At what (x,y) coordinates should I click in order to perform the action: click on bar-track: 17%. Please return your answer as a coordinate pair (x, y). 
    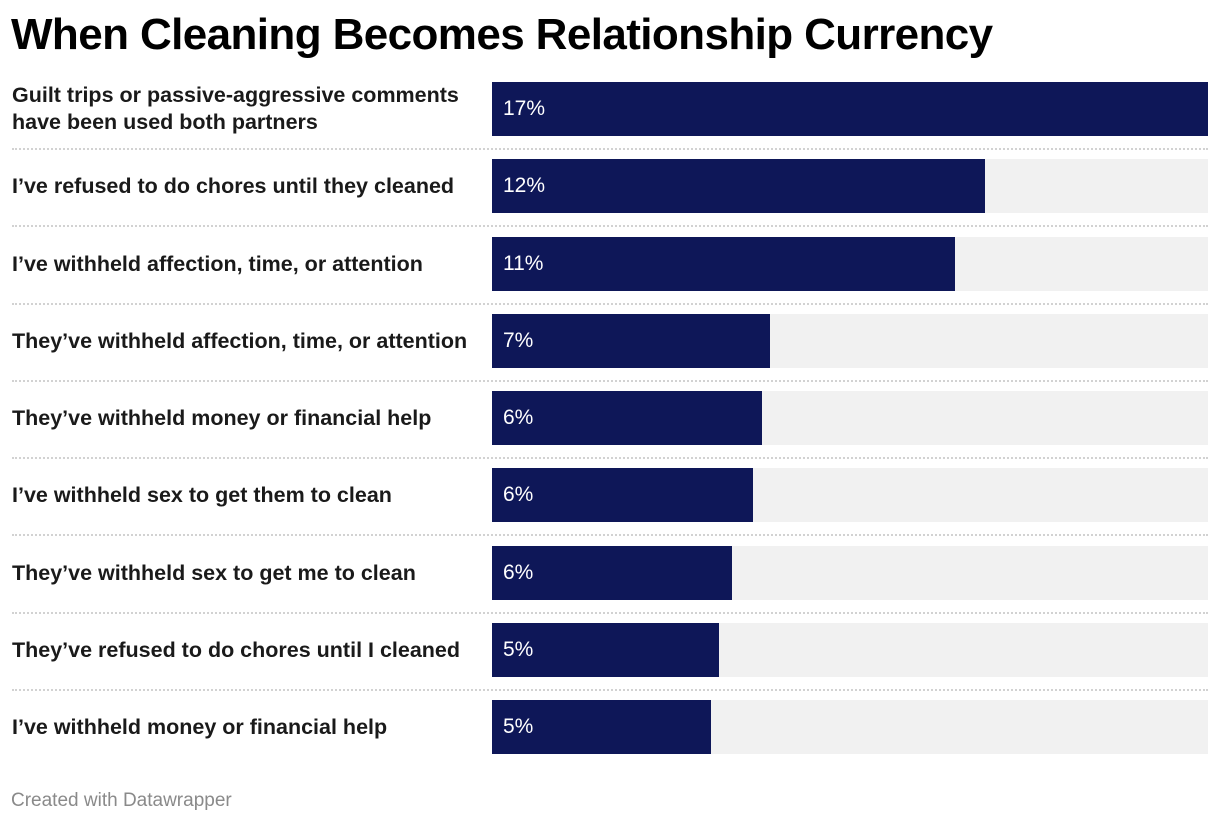
    Looking at the image, I should click on (850, 109).